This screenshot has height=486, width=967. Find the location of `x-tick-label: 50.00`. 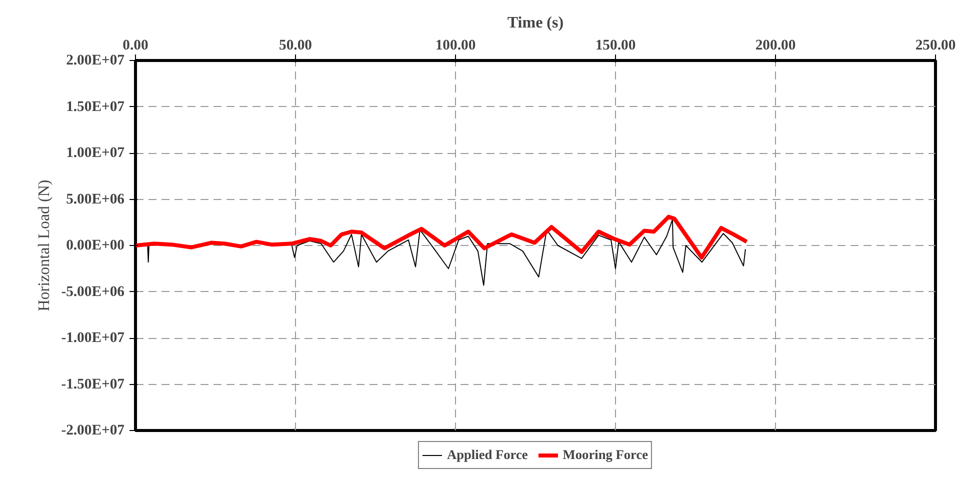

x-tick-label: 50.00 is located at coordinates (295, 46).